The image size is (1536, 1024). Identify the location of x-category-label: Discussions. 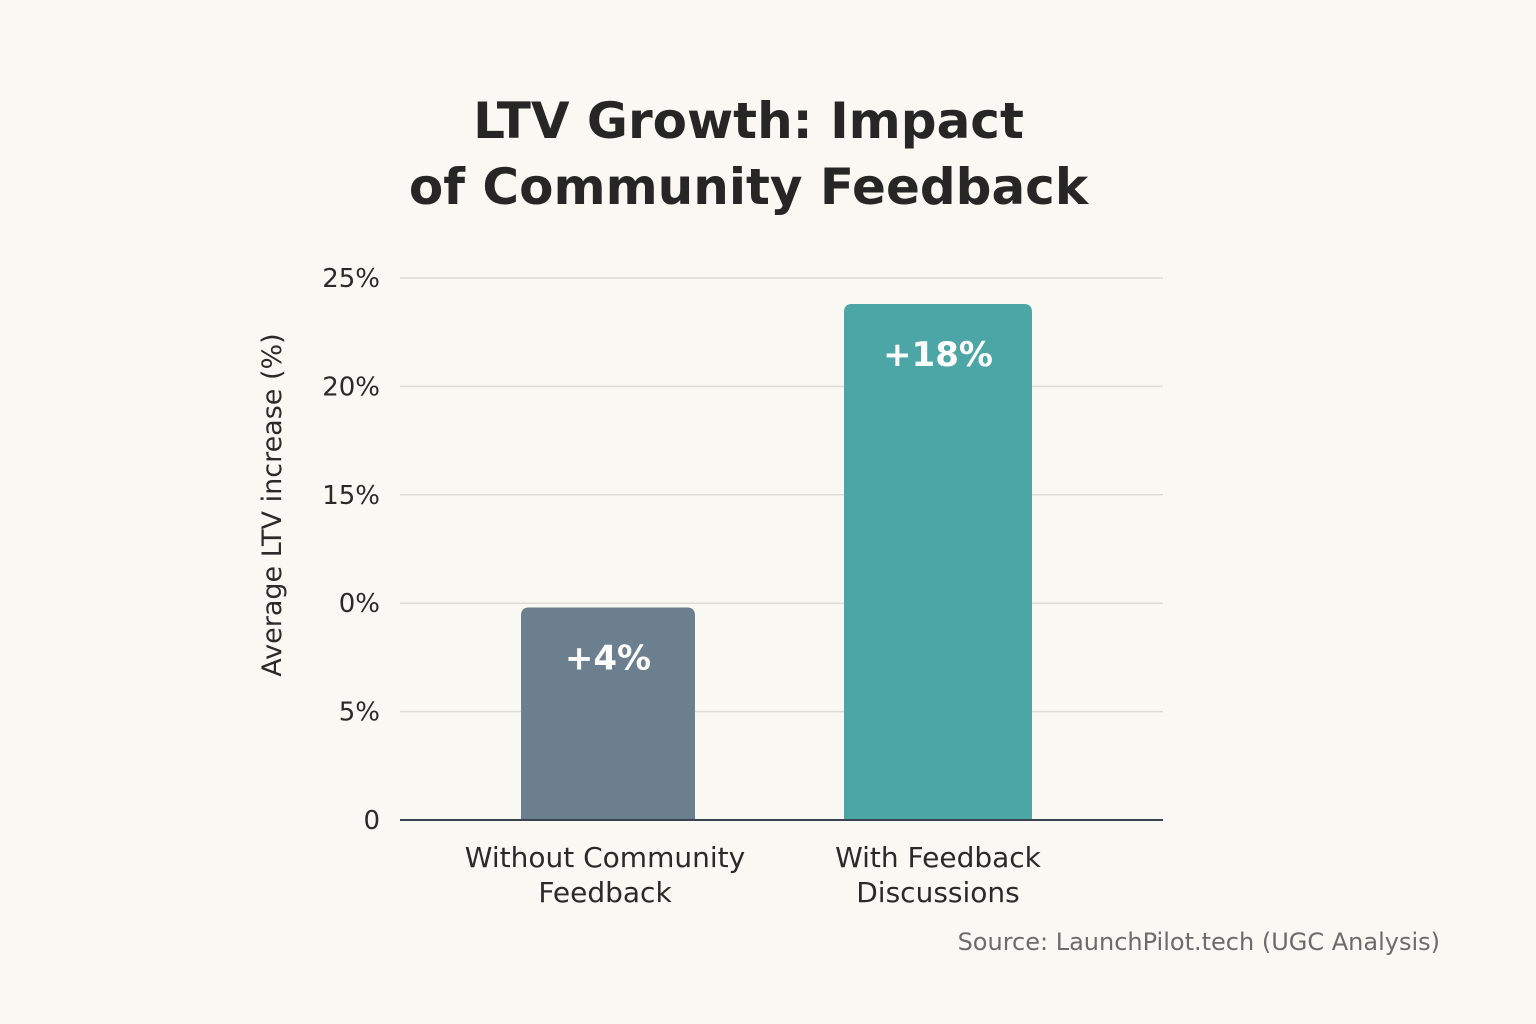
(938, 892).